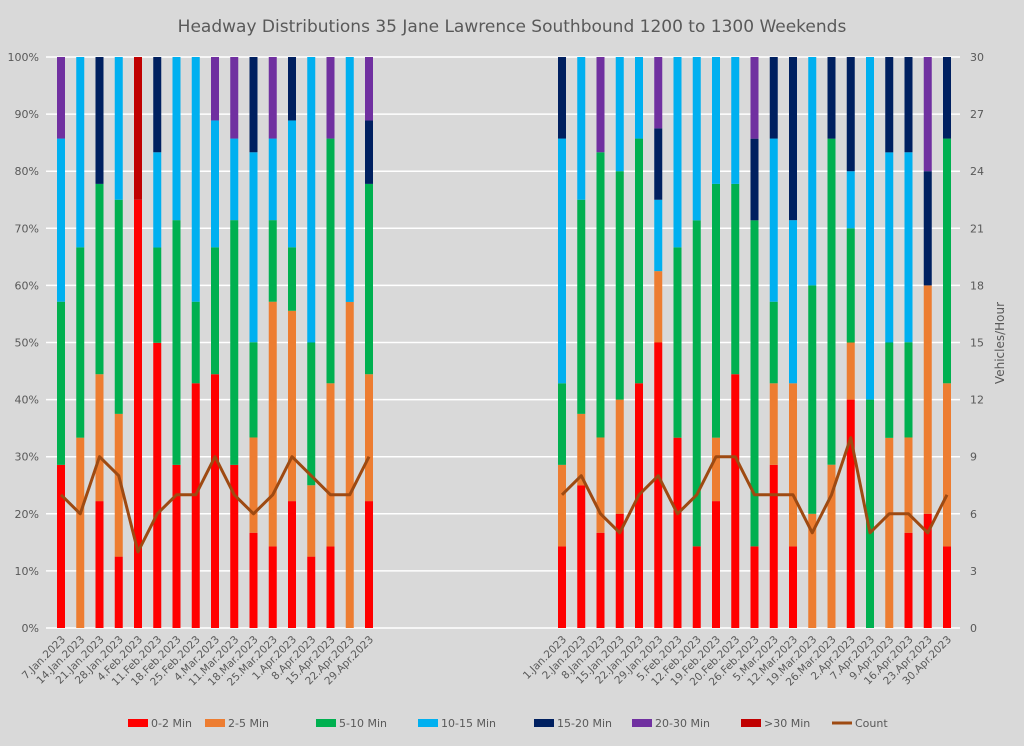 The image size is (1024, 746). Describe the element at coordinates (973, 628) in the screenshot. I see `y-tick-right: 0` at that location.